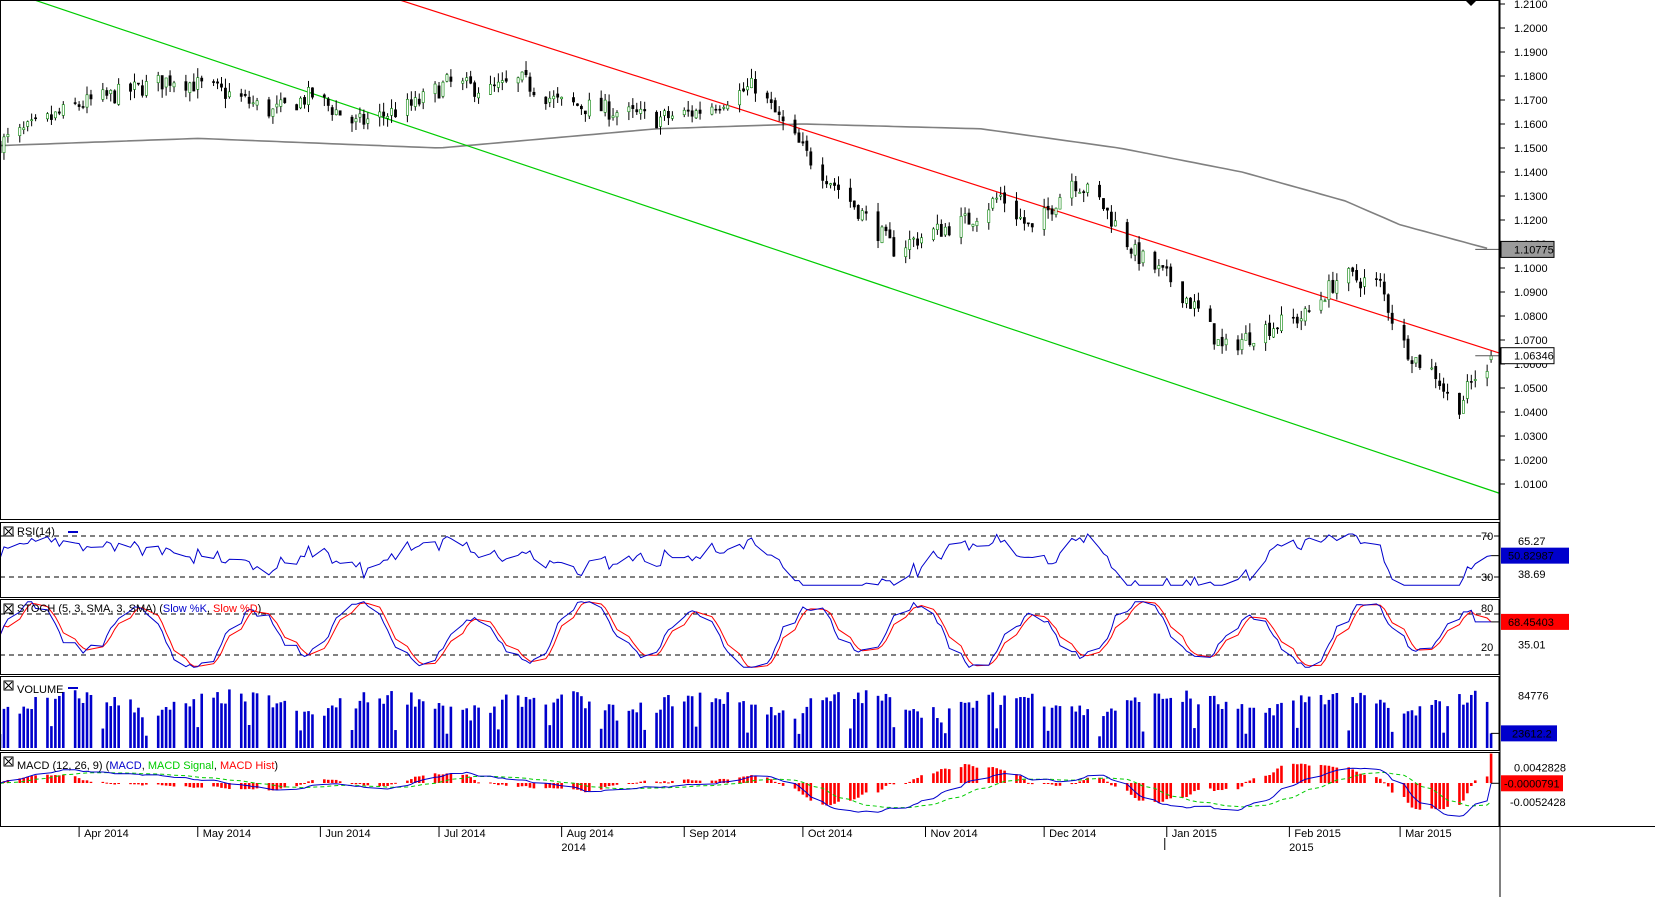 The width and height of the screenshot is (1655, 897). Describe the element at coordinates (1534, 357) in the screenshot. I see `price-badge-label: 1.06346` at that location.